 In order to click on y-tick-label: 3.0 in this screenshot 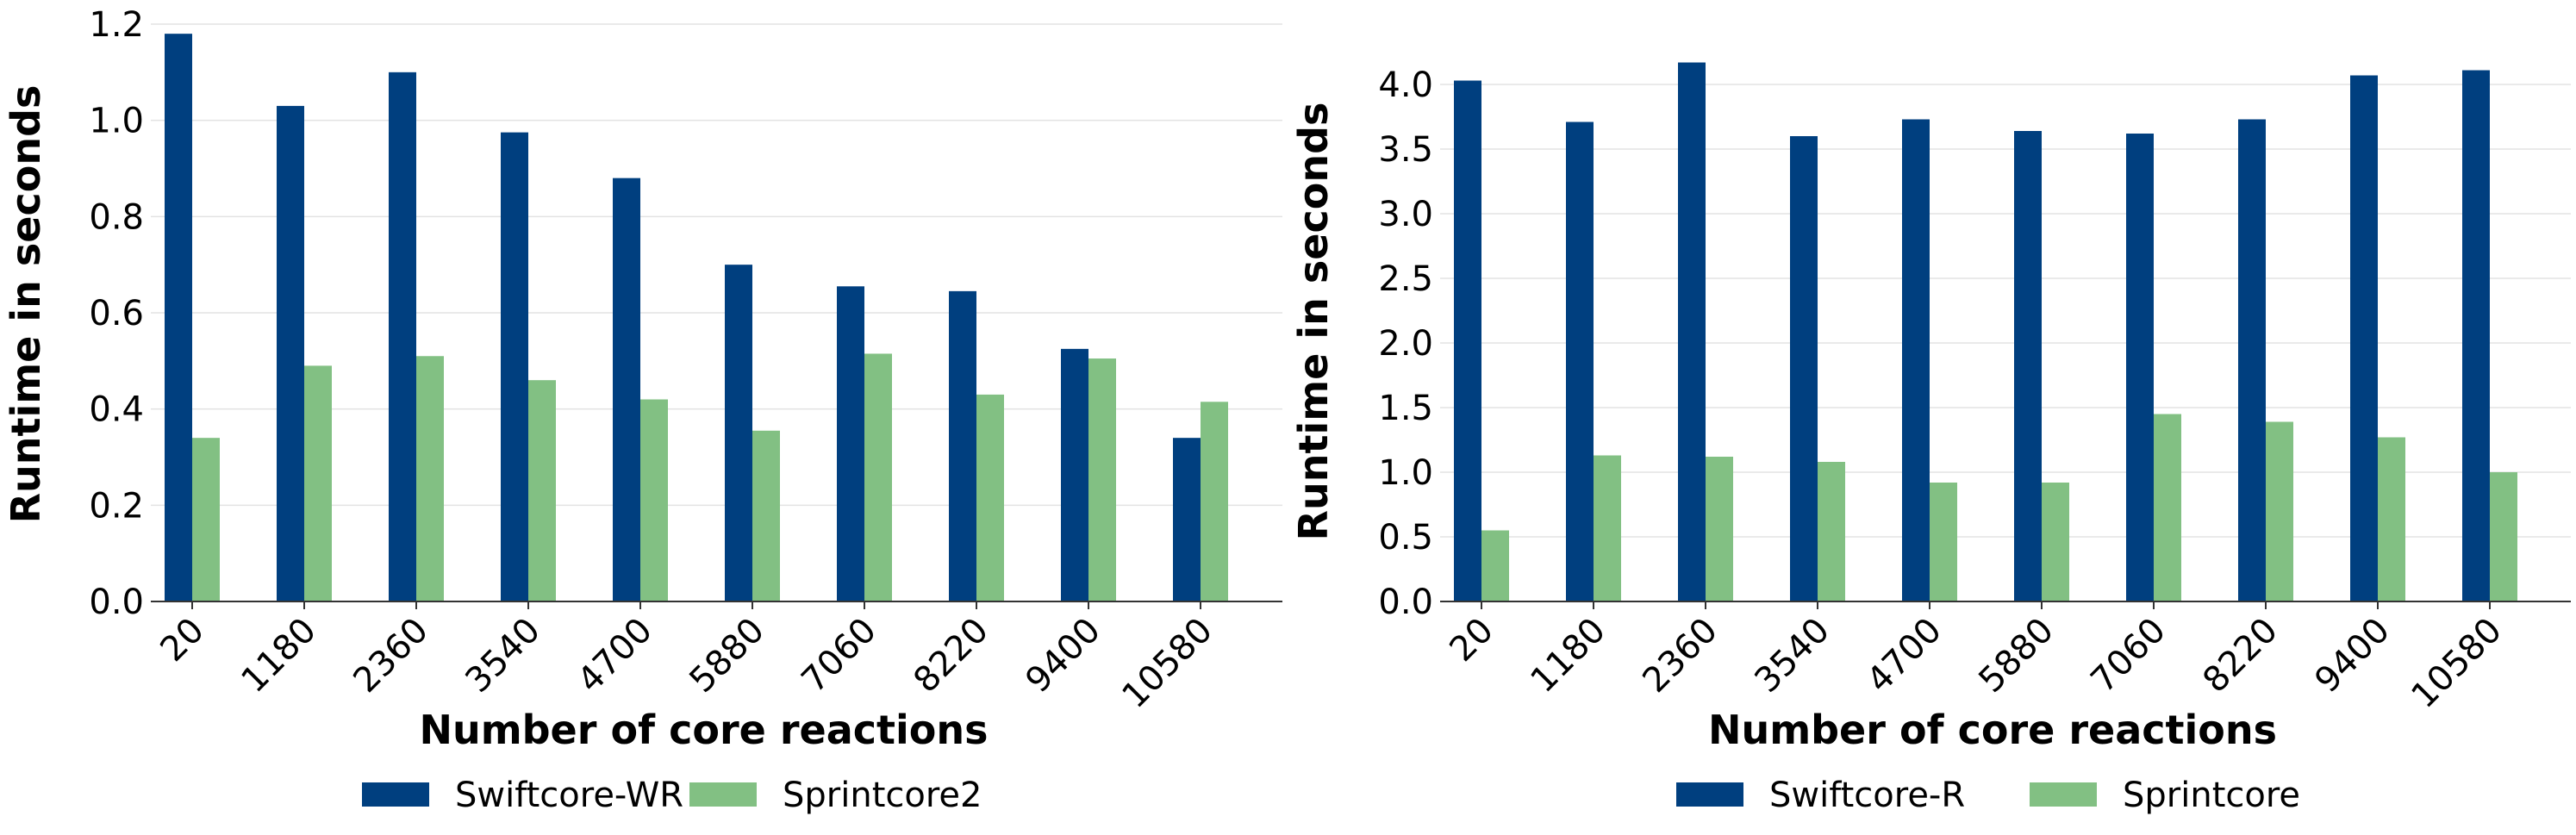, I will do `click(1405, 214)`.